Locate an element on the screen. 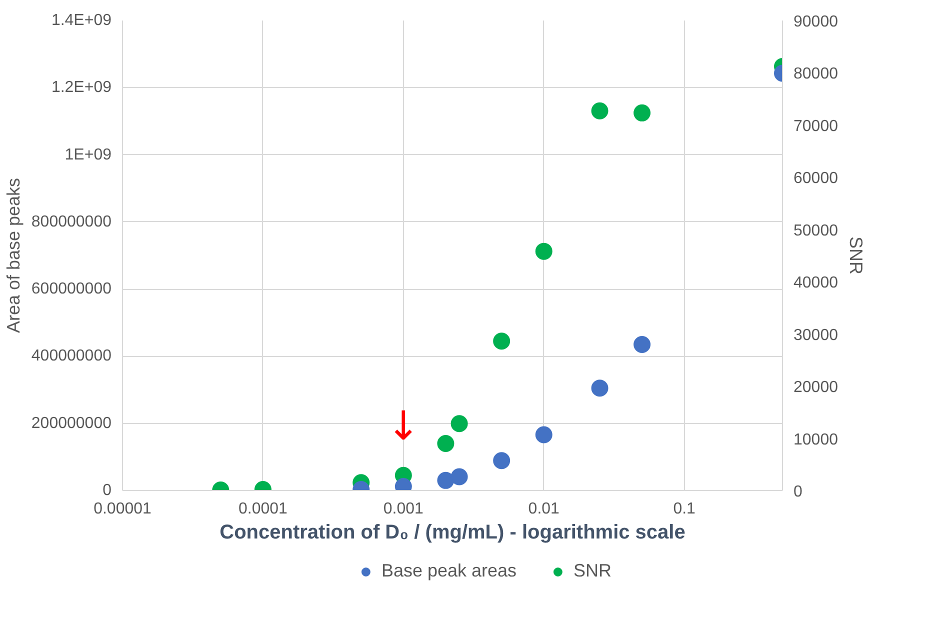  x-axis-title: Concentration of D₀ / (mg/mL) - logarithmic scale is located at coordinates (453, 533).